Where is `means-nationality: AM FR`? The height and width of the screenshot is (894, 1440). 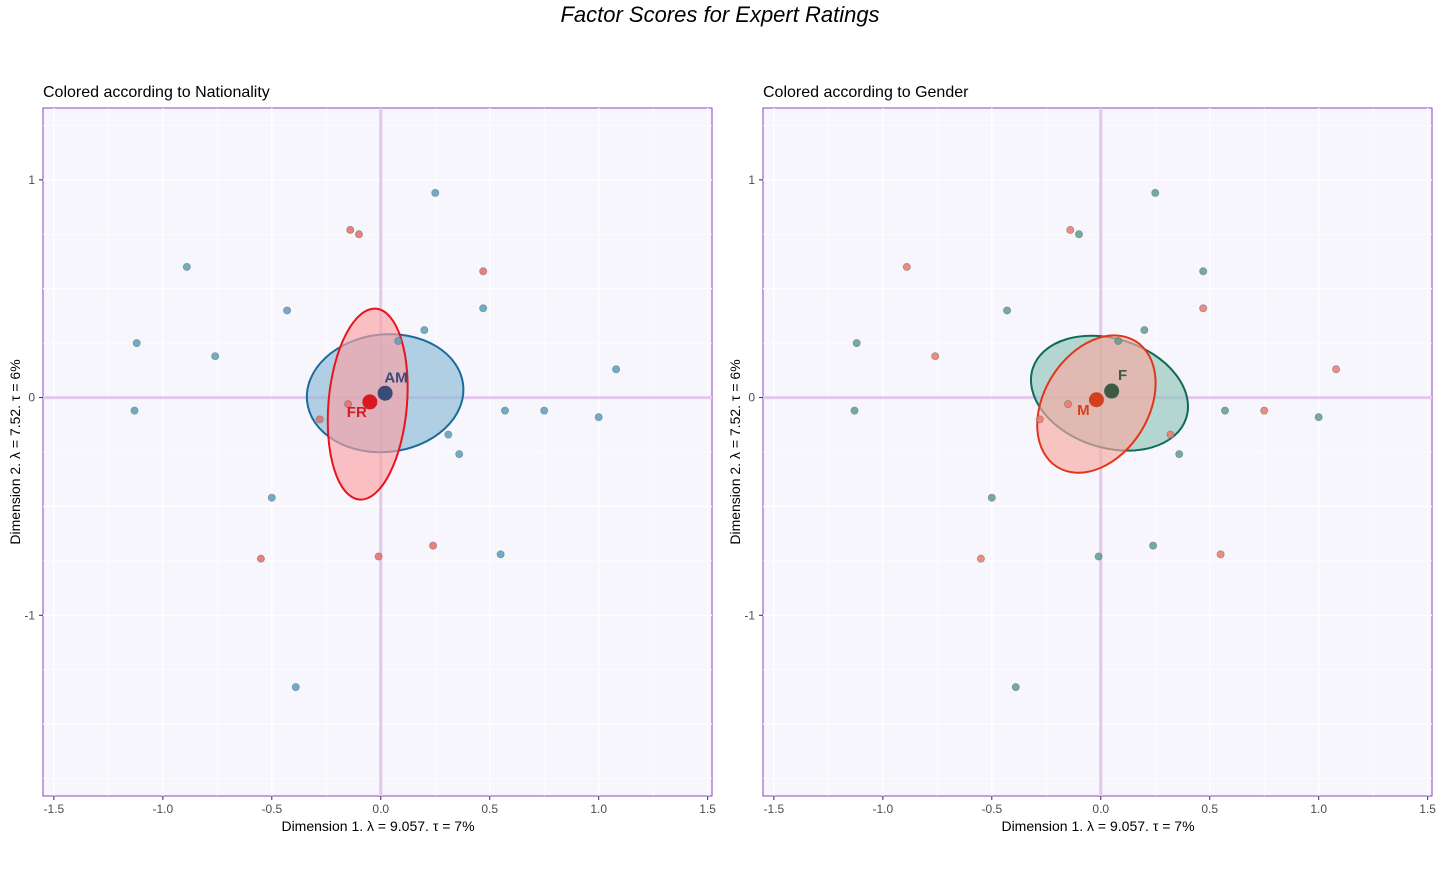 means-nationality: AM FR is located at coordinates (377, 395).